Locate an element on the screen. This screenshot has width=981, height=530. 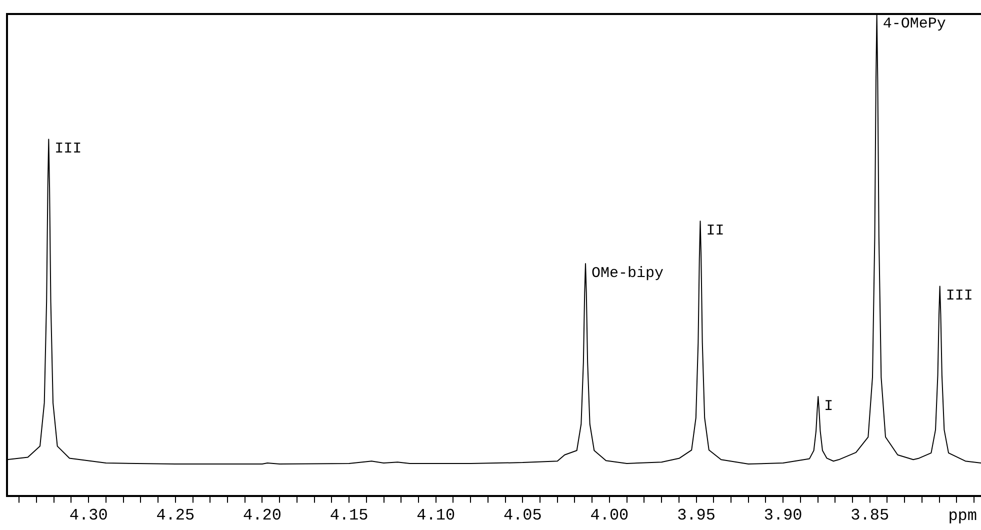
x-tick-label: 3.85 is located at coordinates (870, 515).